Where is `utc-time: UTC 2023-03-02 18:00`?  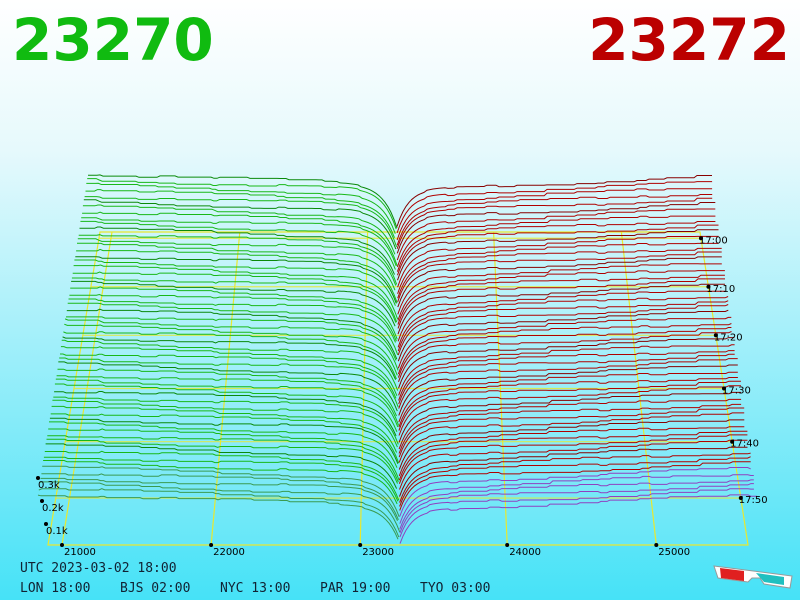
utc-time: UTC 2023-03-02 18:00 is located at coordinates (98, 568).